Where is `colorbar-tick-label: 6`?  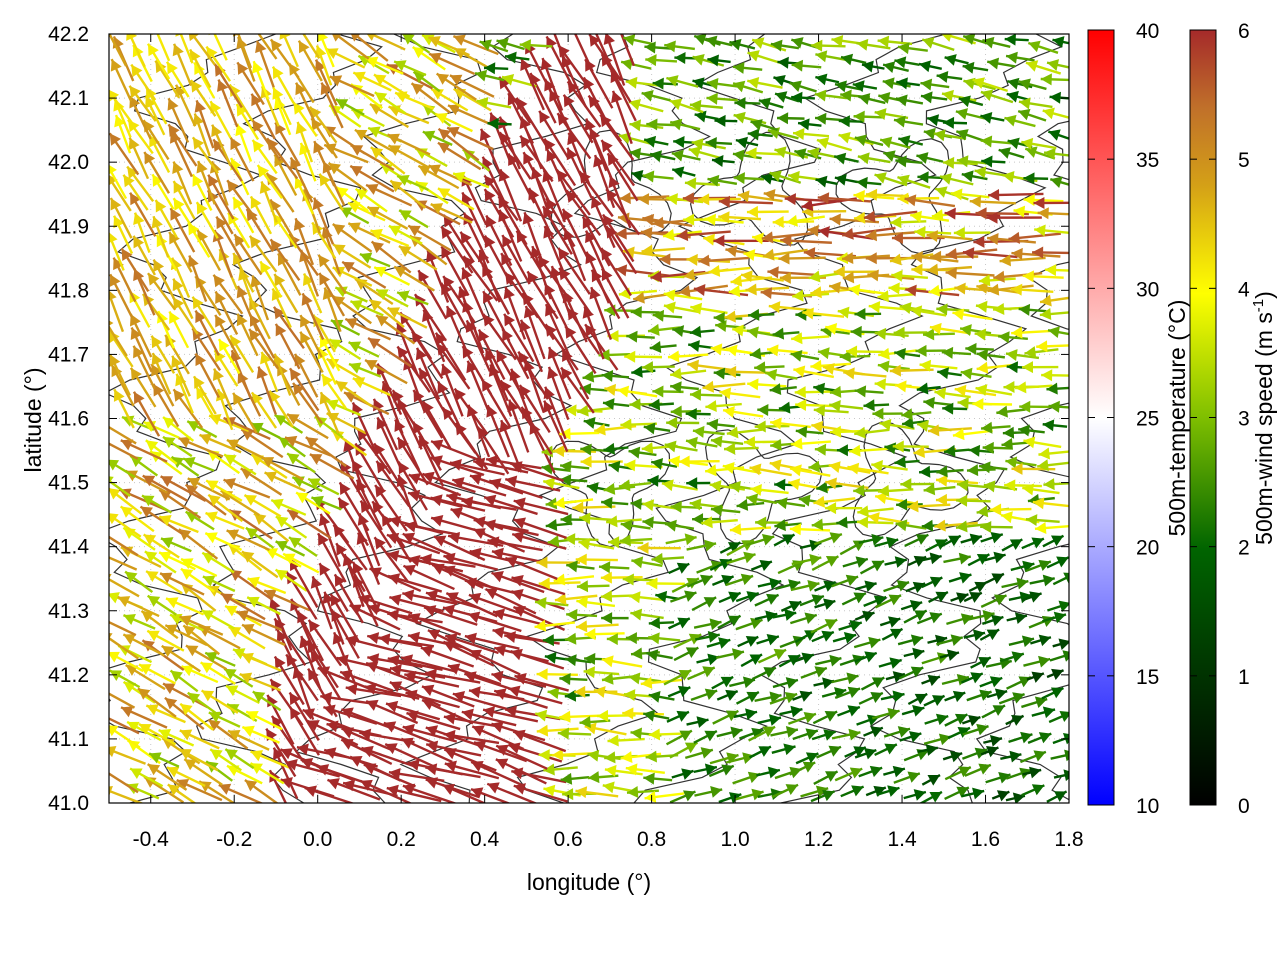 colorbar-tick-label: 6 is located at coordinates (1244, 31).